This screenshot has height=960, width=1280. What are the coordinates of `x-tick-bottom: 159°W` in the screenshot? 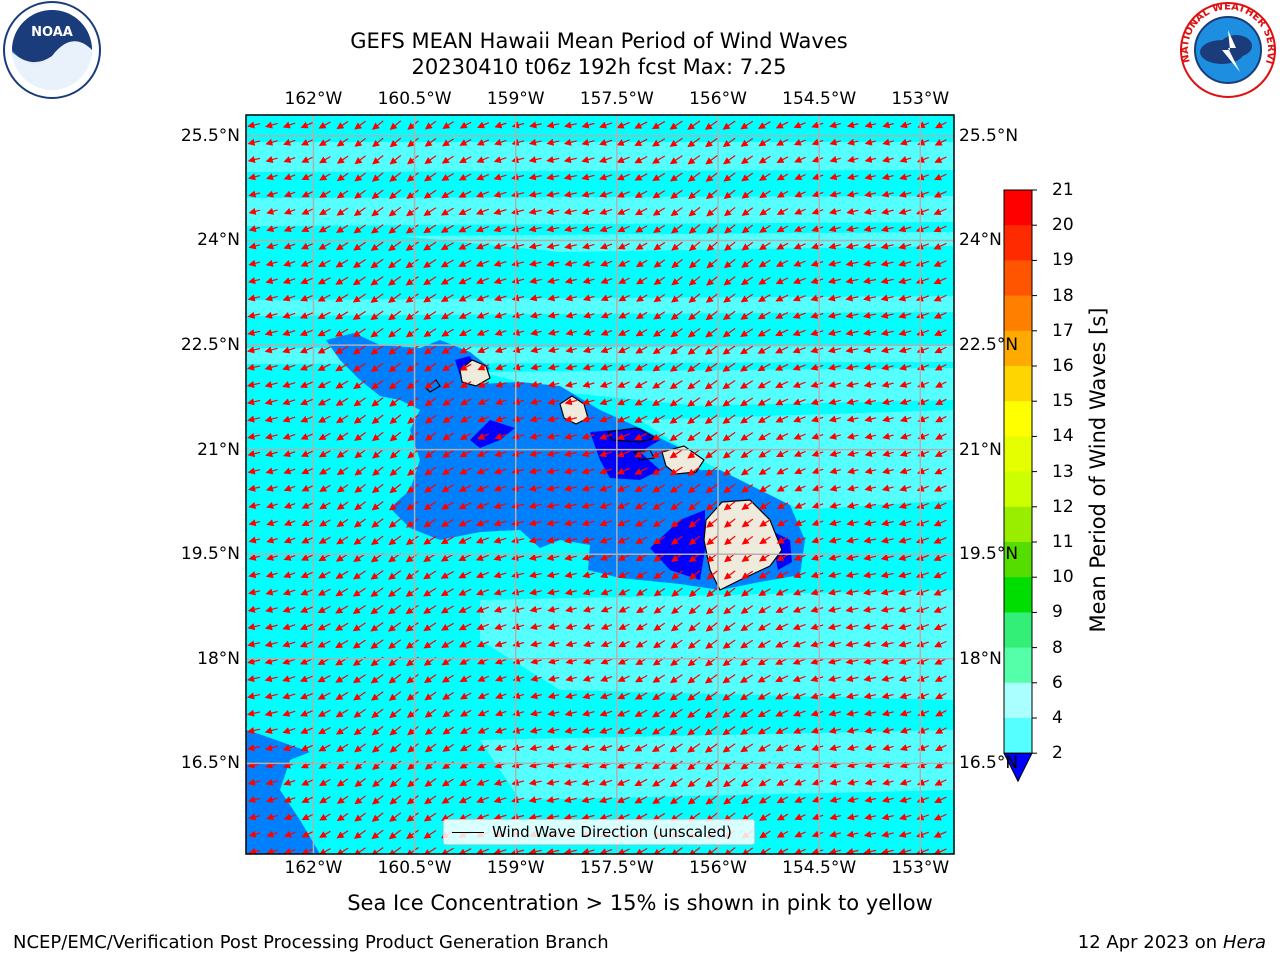 It's located at (515, 868).